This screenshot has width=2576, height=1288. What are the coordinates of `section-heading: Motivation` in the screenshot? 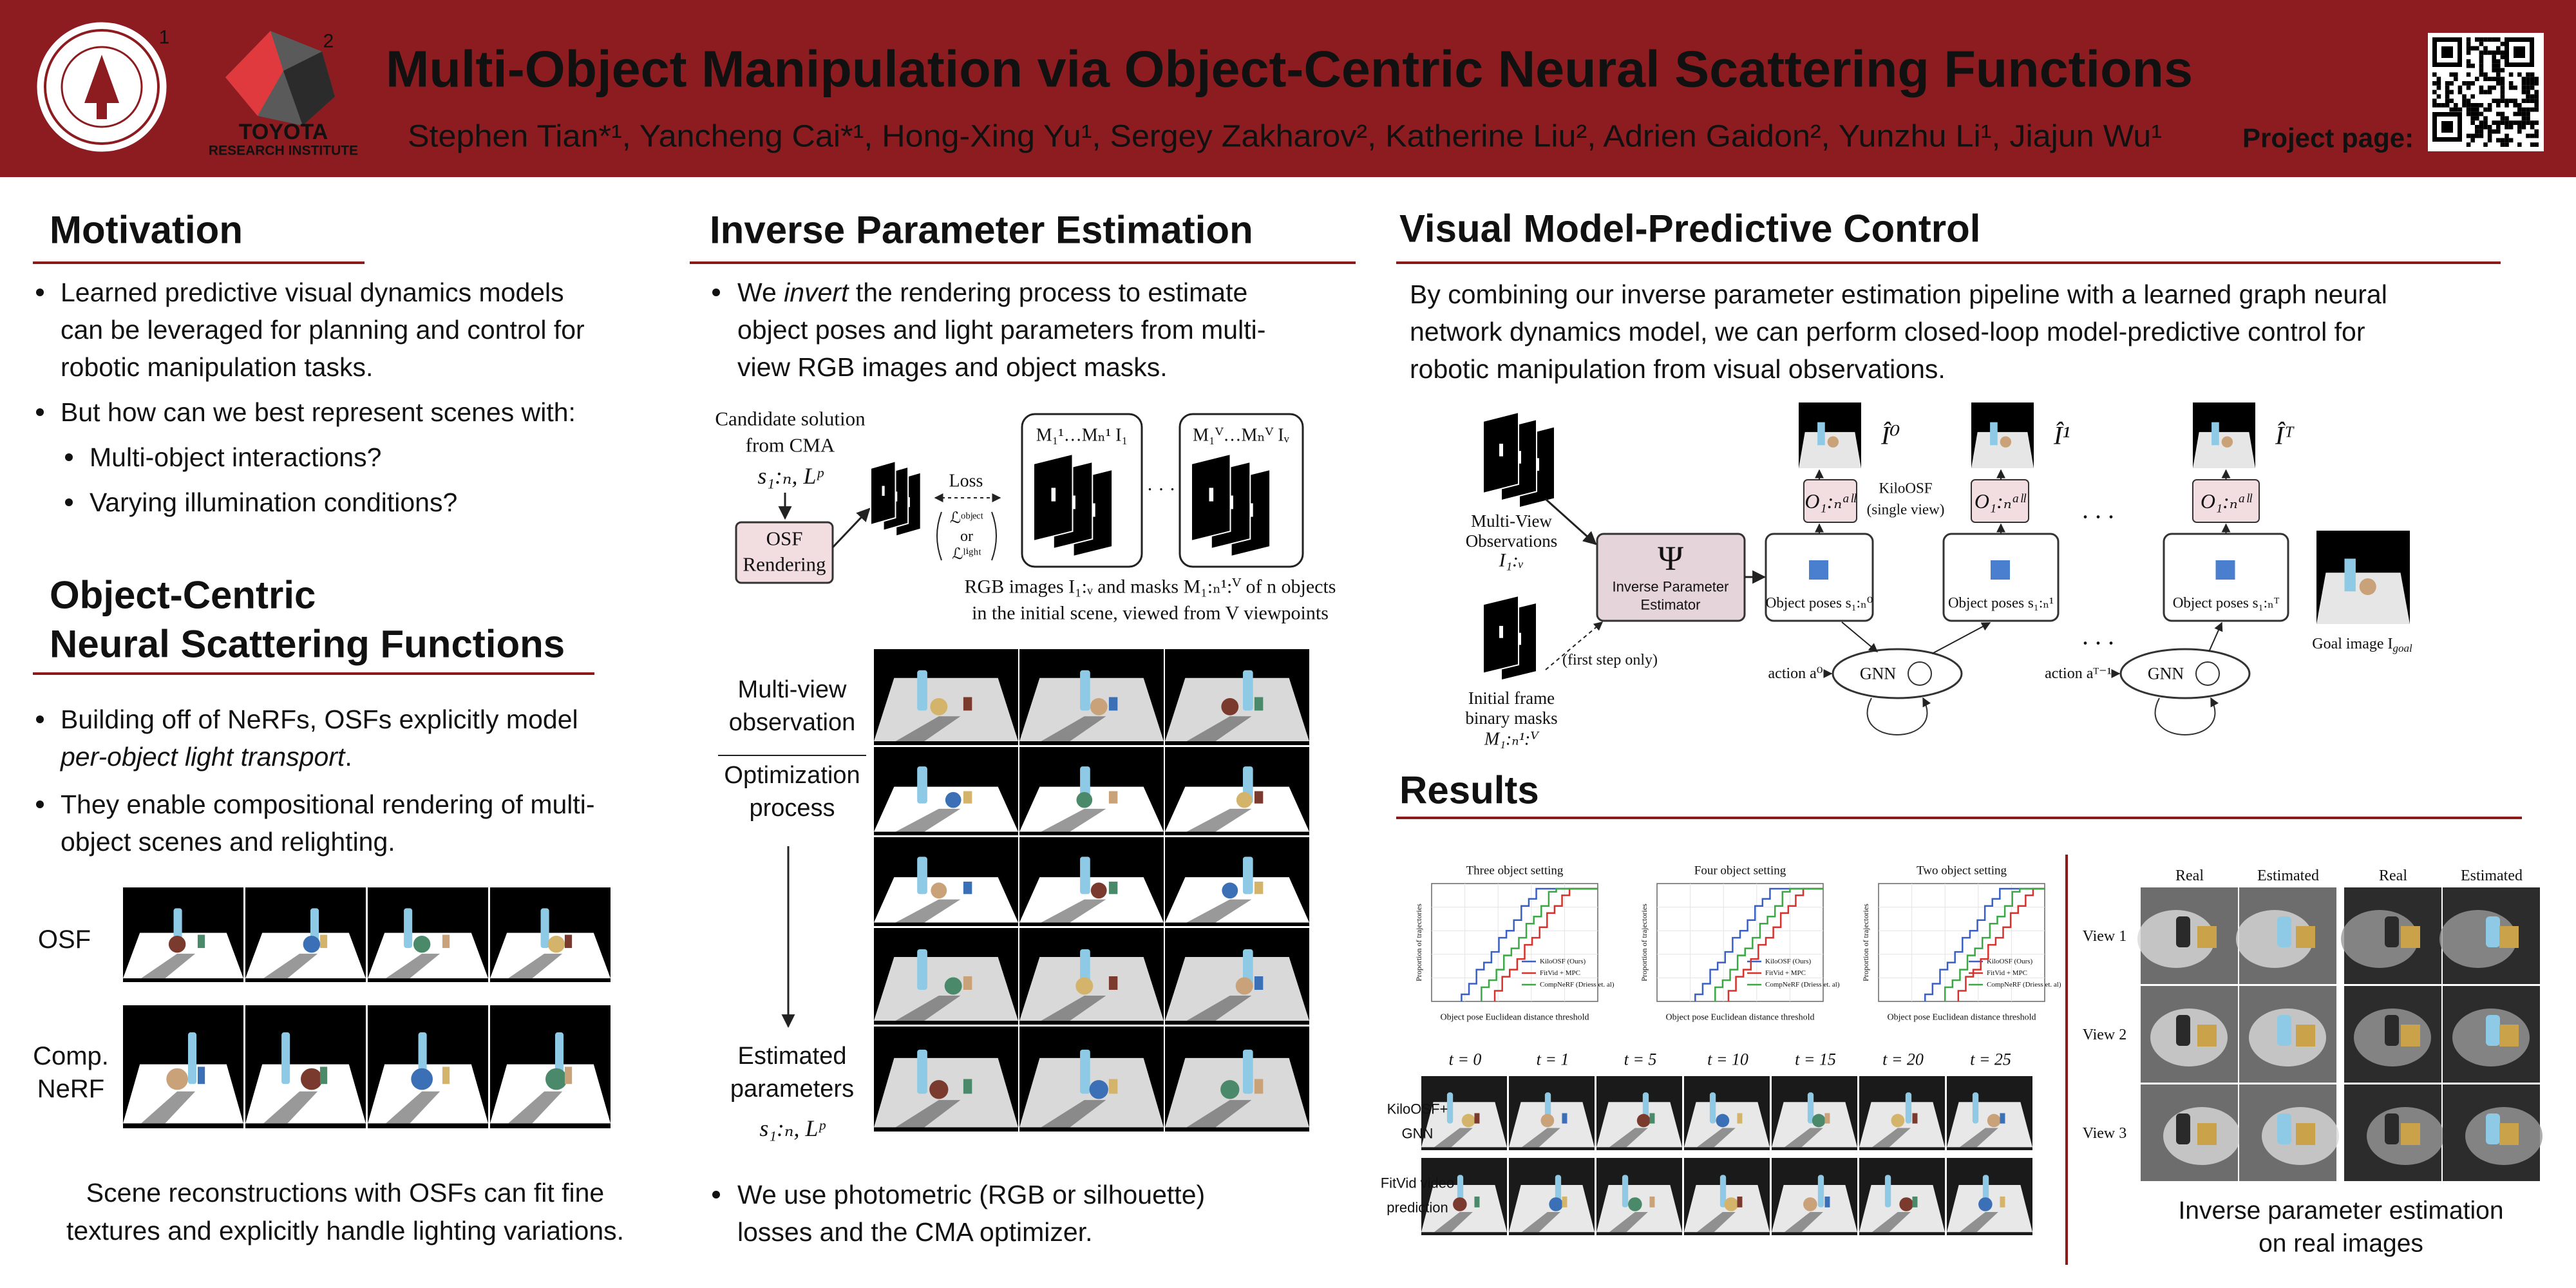 It's located at (147, 231).